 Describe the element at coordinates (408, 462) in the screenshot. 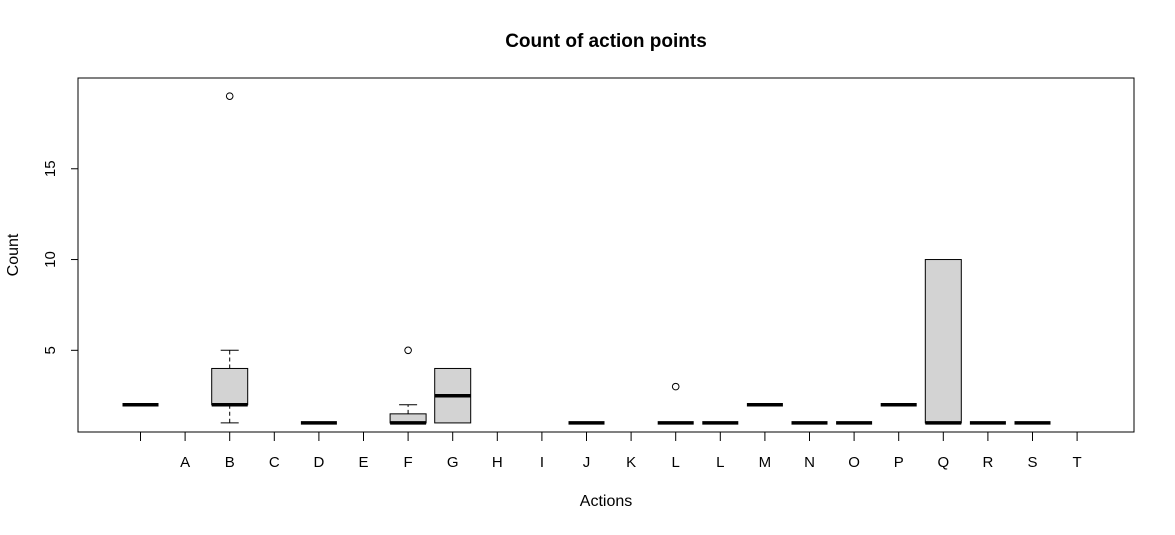

I see `x-tick-label: F` at that location.